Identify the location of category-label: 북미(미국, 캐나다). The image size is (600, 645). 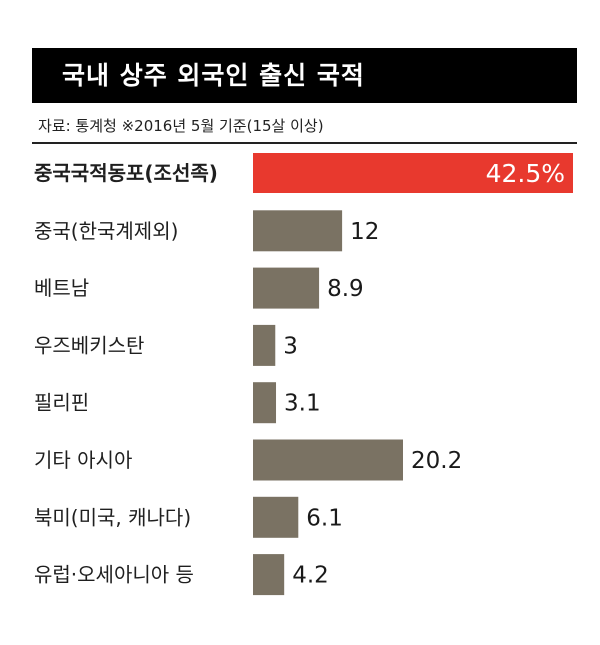
(112, 517).